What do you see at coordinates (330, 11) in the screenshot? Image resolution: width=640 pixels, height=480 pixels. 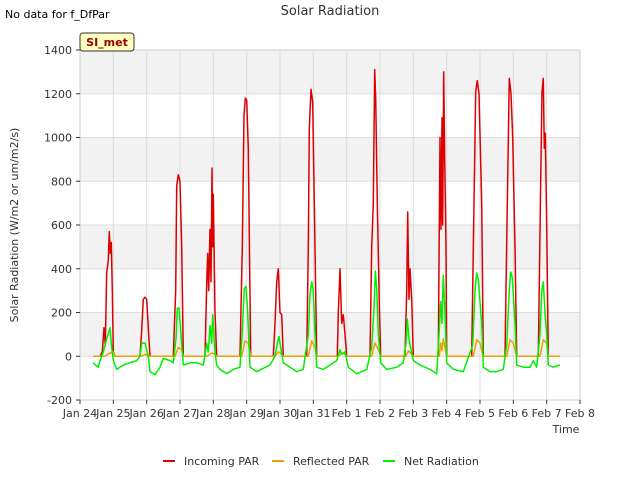 I see `chart-title: Solar Radiation` at bounding box center [330, 11].